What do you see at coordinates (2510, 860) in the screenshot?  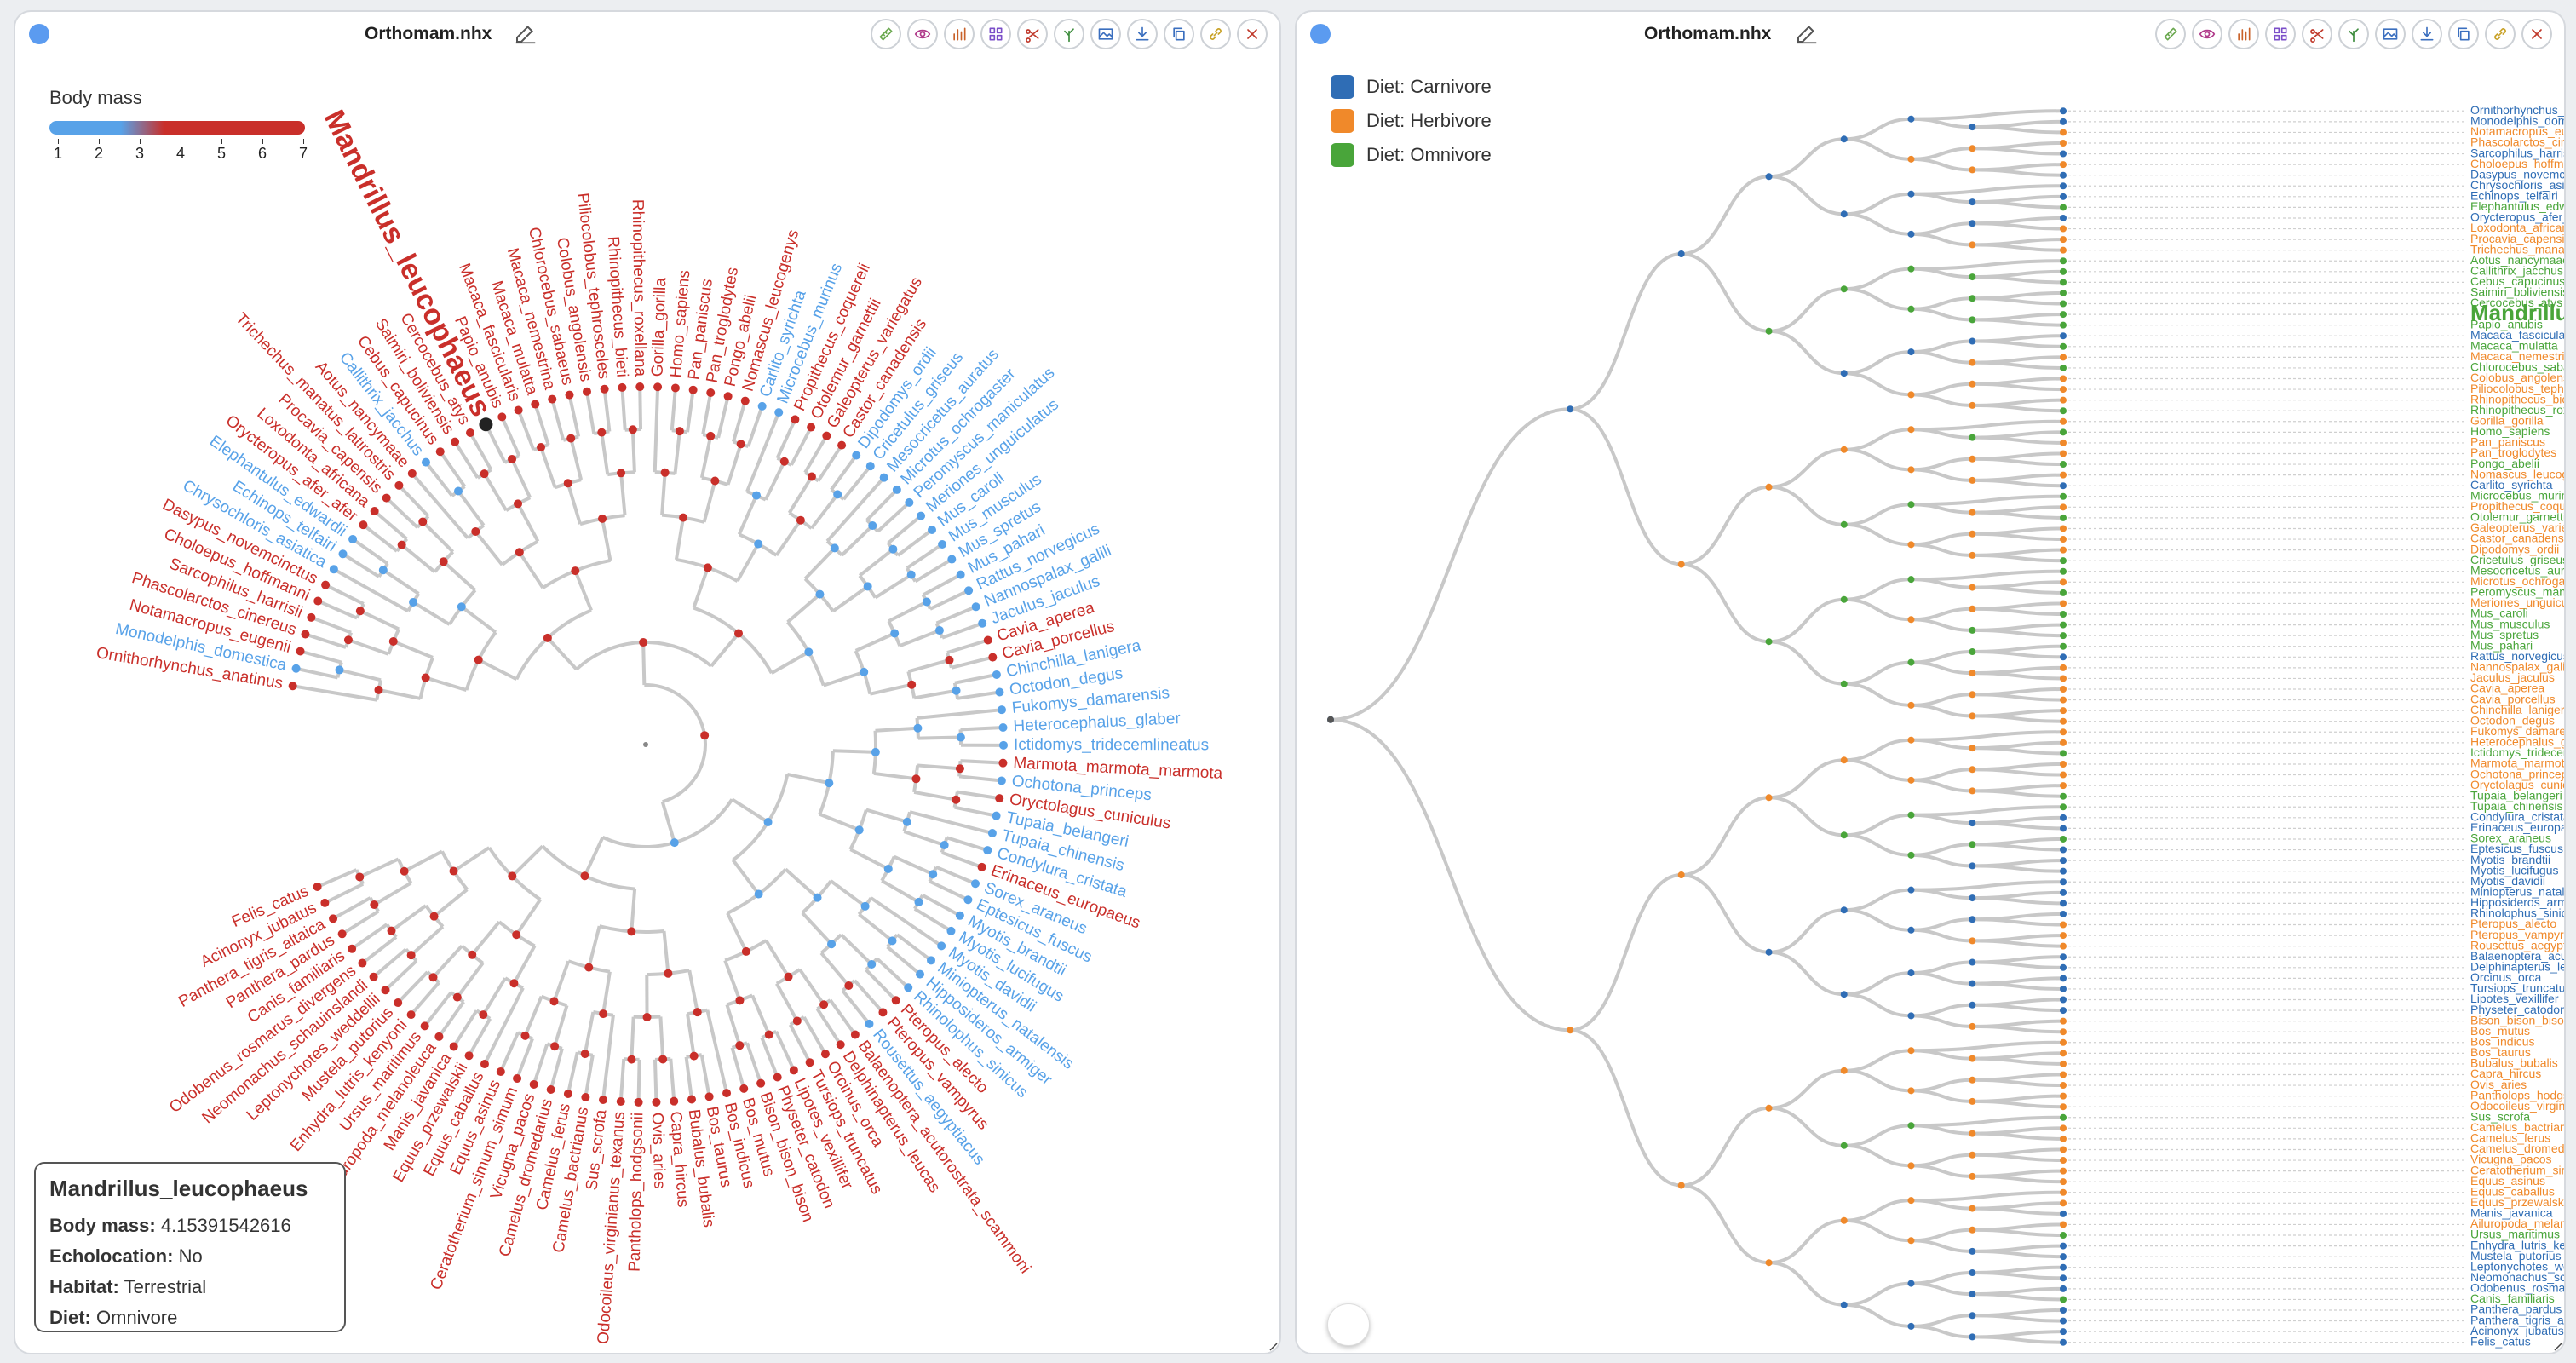 I see `species-label: Myotis_brandtii` at bounding box center [2510, 860].